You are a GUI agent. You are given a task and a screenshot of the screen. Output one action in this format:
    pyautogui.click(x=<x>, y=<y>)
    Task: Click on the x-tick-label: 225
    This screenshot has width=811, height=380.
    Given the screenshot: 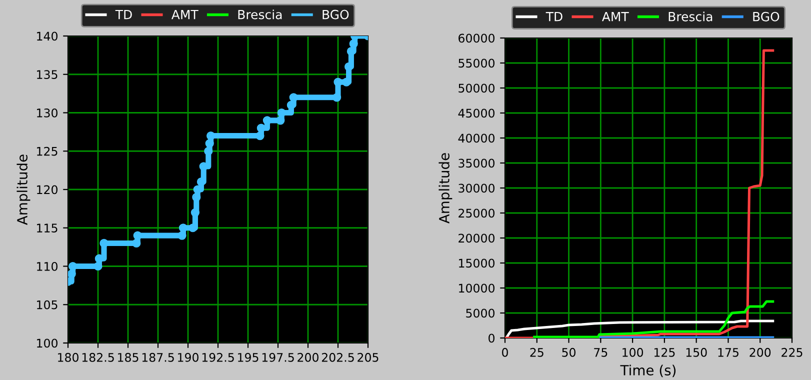 What is the action you would take?
    pyautogui.click(x=792, y=352)
    